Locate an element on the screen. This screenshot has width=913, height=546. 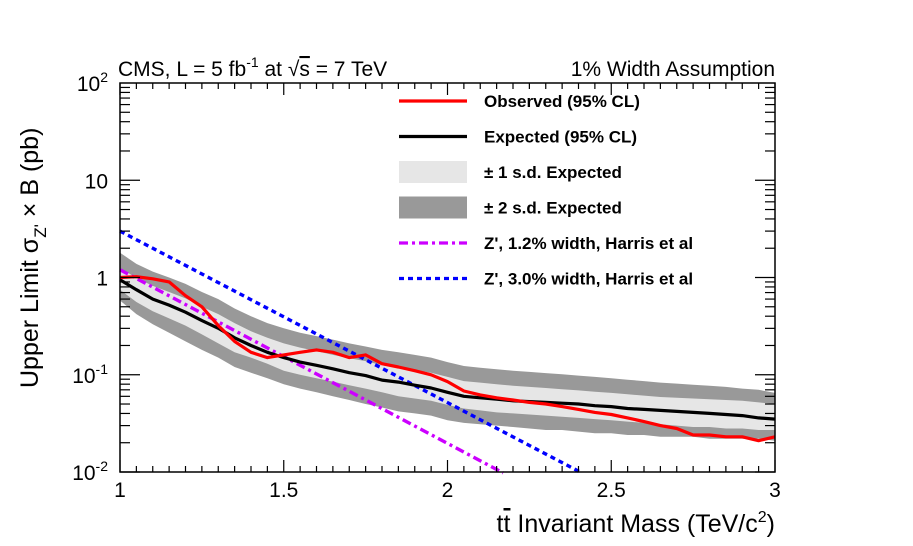
header-left-tail-b: = 7 TeV is located at coordinates (348, 69).